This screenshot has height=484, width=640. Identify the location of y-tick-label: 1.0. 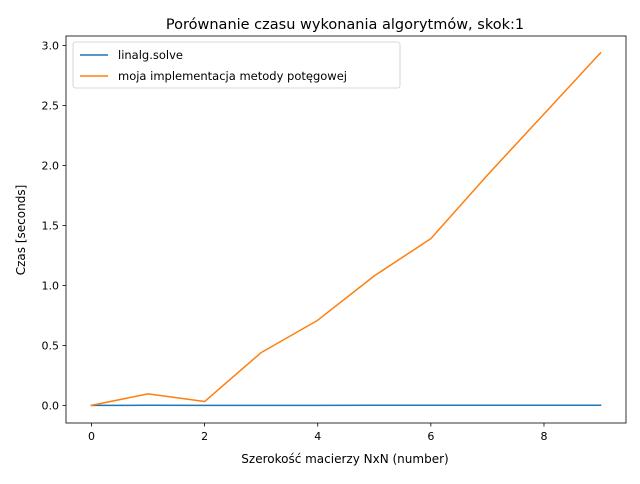
(51, 285).